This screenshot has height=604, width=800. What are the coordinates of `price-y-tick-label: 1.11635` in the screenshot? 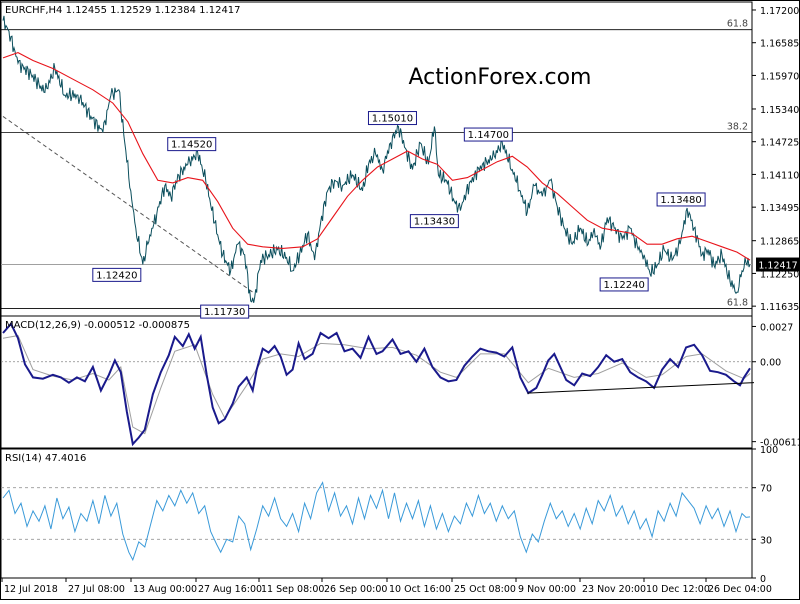 It's located at (779, 307).